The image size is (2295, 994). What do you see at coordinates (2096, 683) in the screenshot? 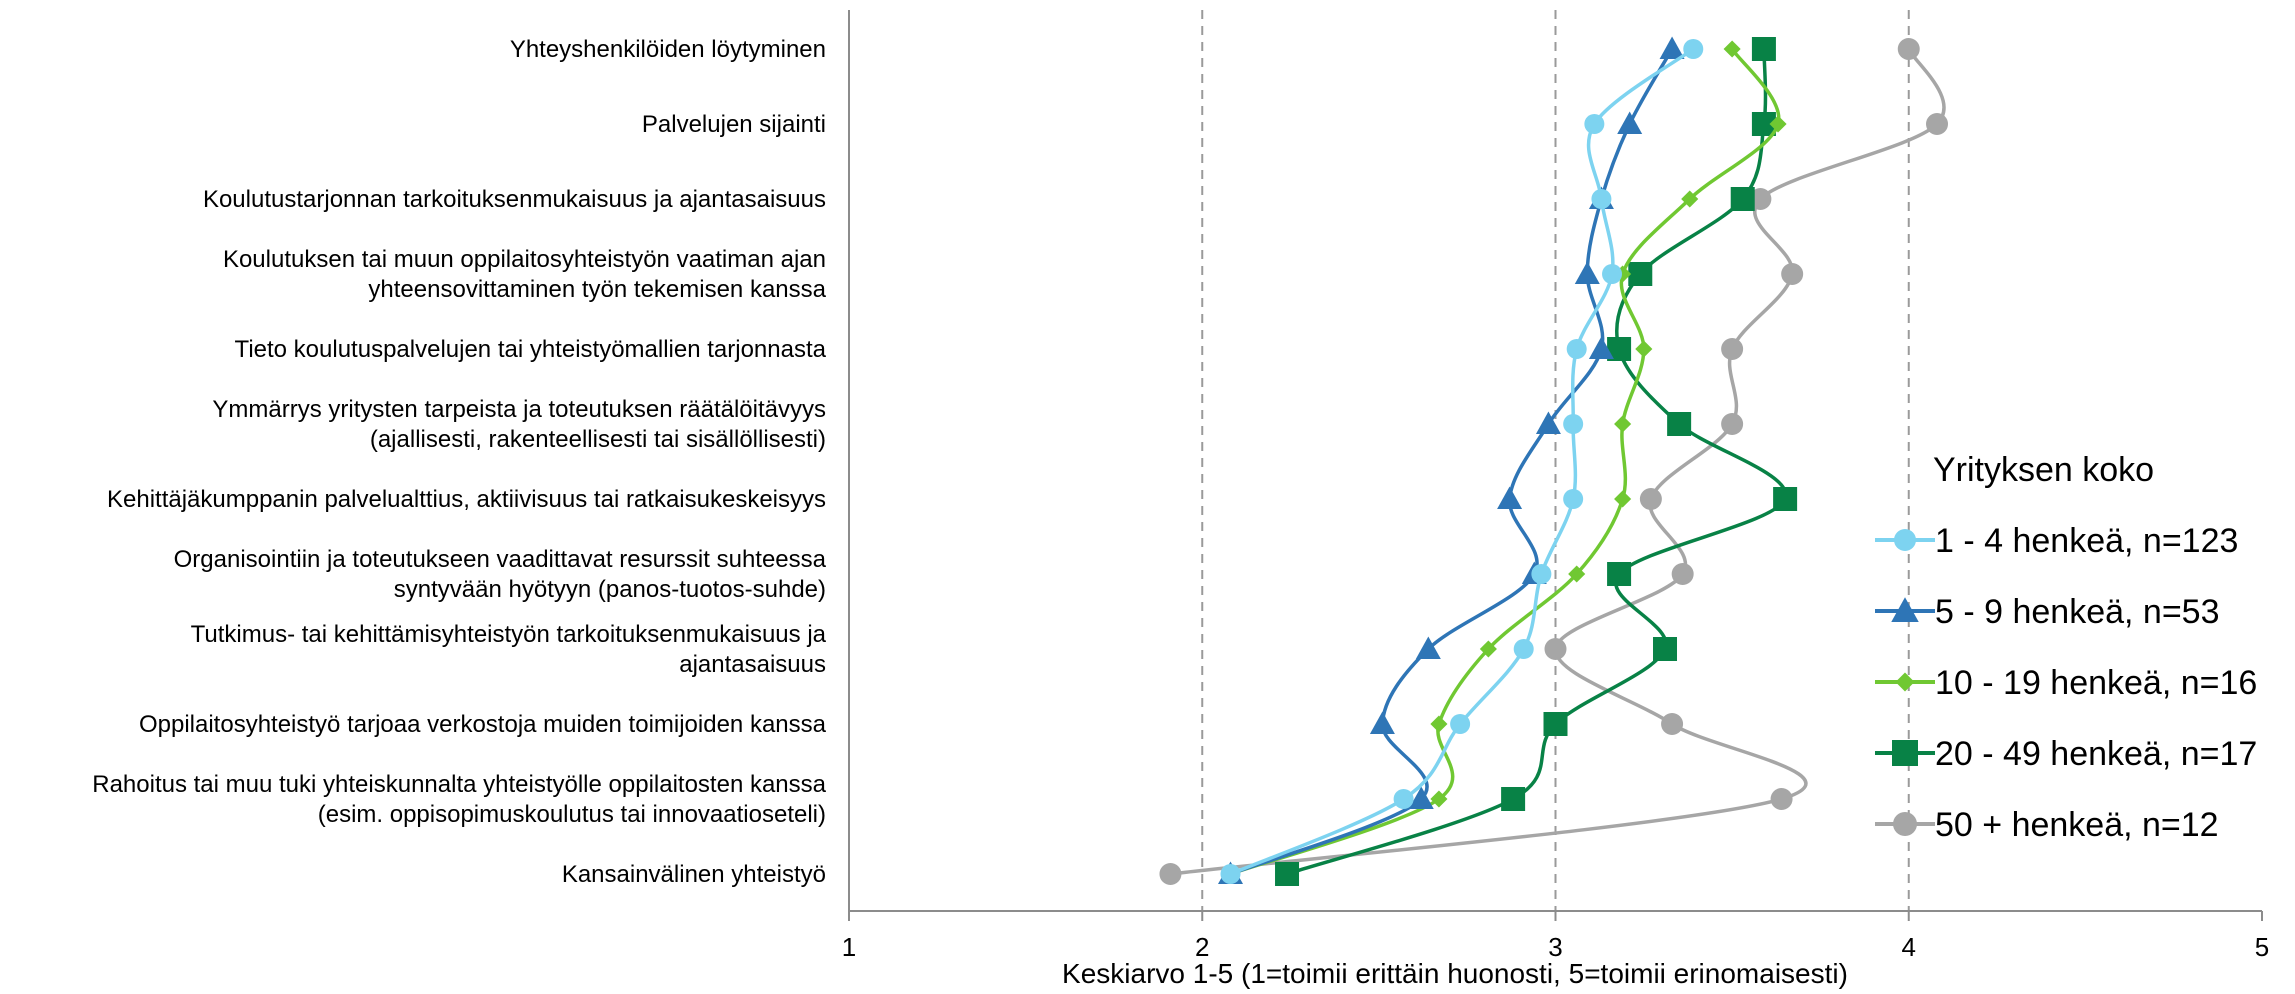
I see `legend-label: 10 - 19 henkeä, n=16` at bounding box center [2096, 683].